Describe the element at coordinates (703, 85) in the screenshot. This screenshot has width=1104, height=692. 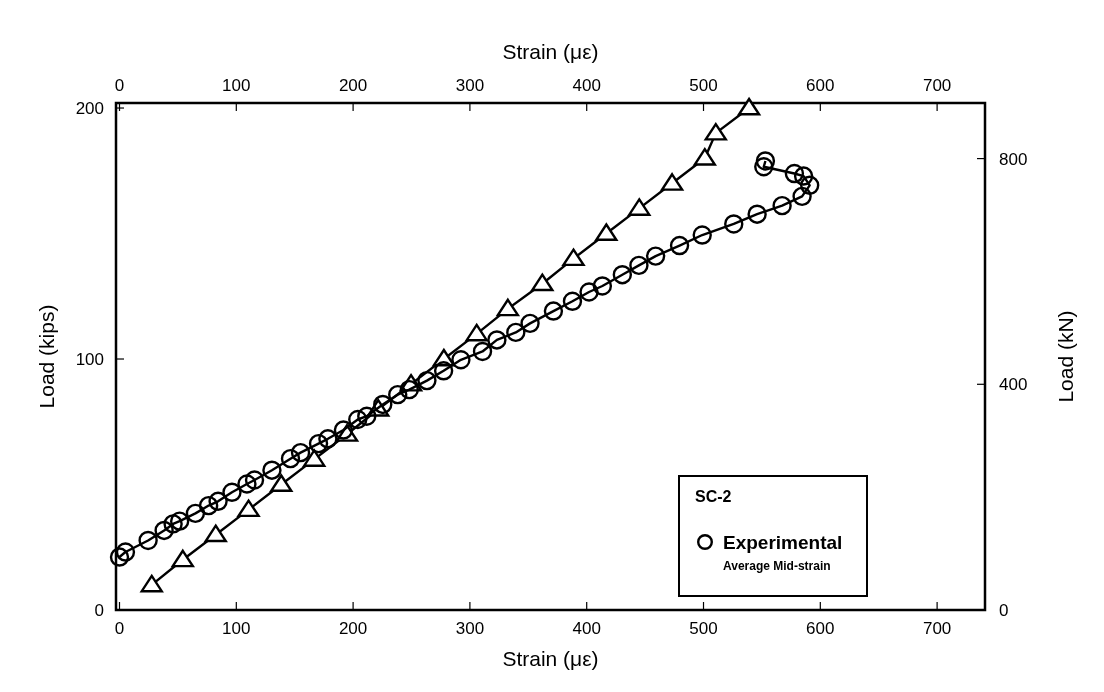
I see `x-tick-label: 500` at that location.